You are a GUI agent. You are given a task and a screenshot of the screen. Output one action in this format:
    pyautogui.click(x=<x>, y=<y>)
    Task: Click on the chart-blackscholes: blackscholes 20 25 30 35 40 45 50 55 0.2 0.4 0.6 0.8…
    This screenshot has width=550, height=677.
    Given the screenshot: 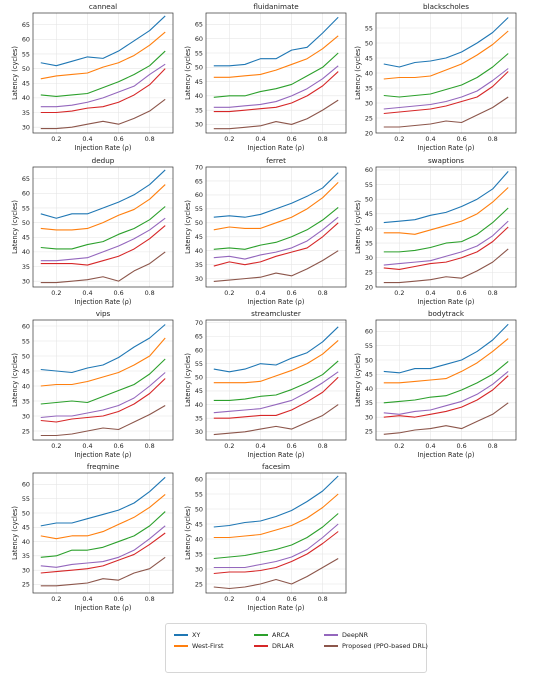 What is the action you would take?
    pyautogui.click(x=435, y=77)
    